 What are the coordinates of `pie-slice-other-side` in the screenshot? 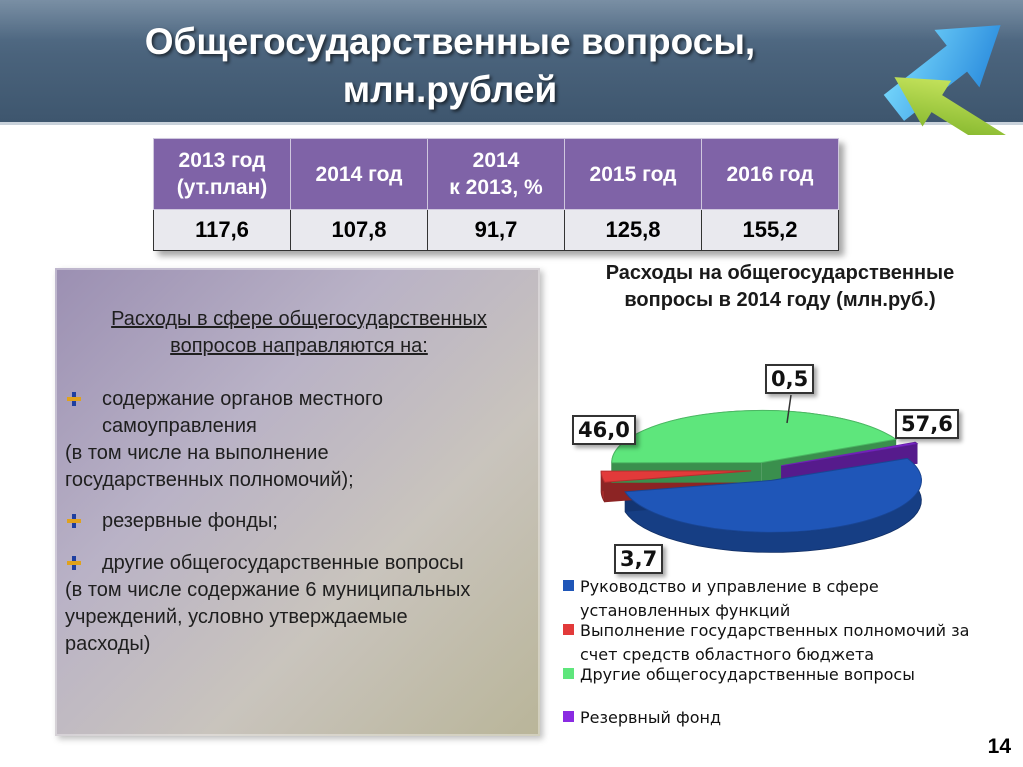 It's located at (754, 446).